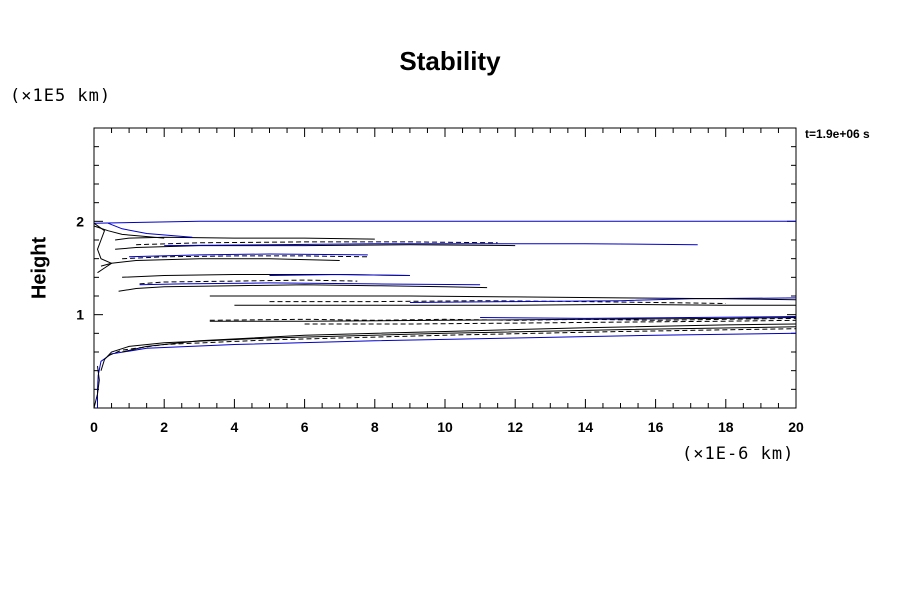 The height and width of the screenshot is (600, 900). What do you see at coordinates (738, 454) in the screenshot?
I see `x-axis-unit-label: (×1E-6 km)` at bounding box center [738, 454].